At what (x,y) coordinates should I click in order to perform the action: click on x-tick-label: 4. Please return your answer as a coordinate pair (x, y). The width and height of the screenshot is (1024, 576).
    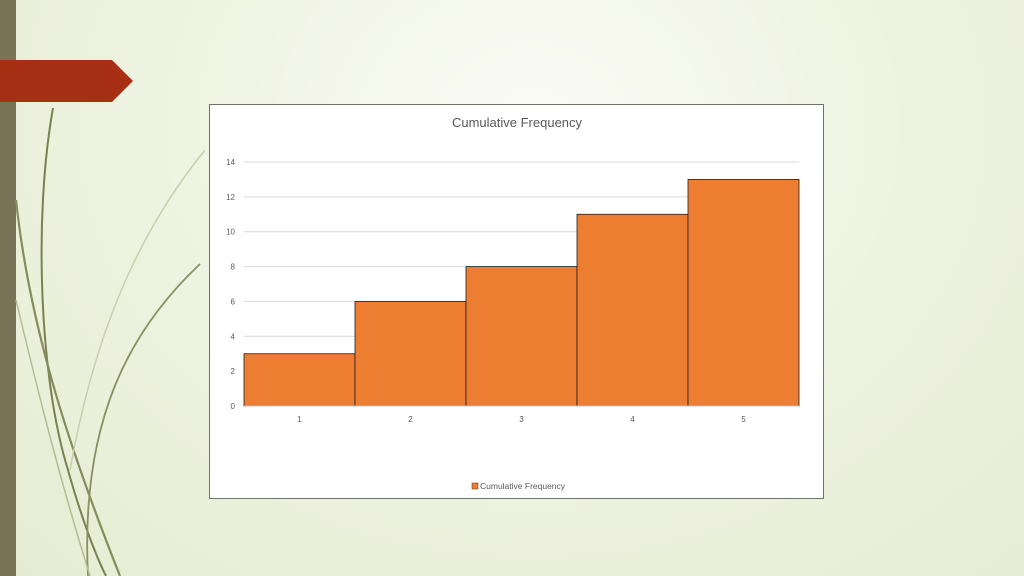
    Looking at the image, I should click on (632, 419).